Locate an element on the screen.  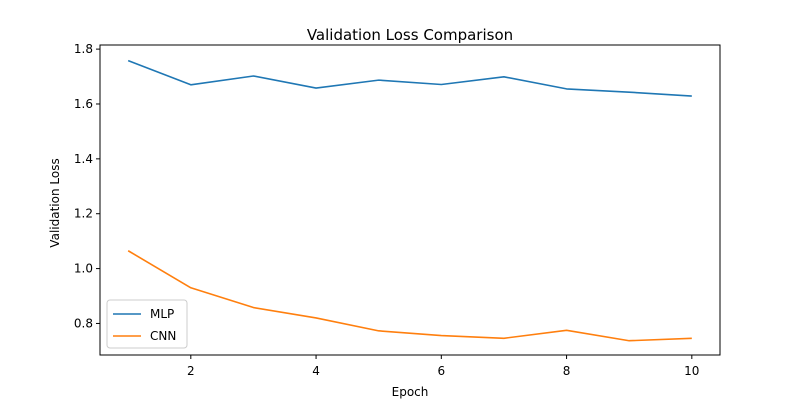
x-axis-label: Epoch is located at coordinates (410, 392).